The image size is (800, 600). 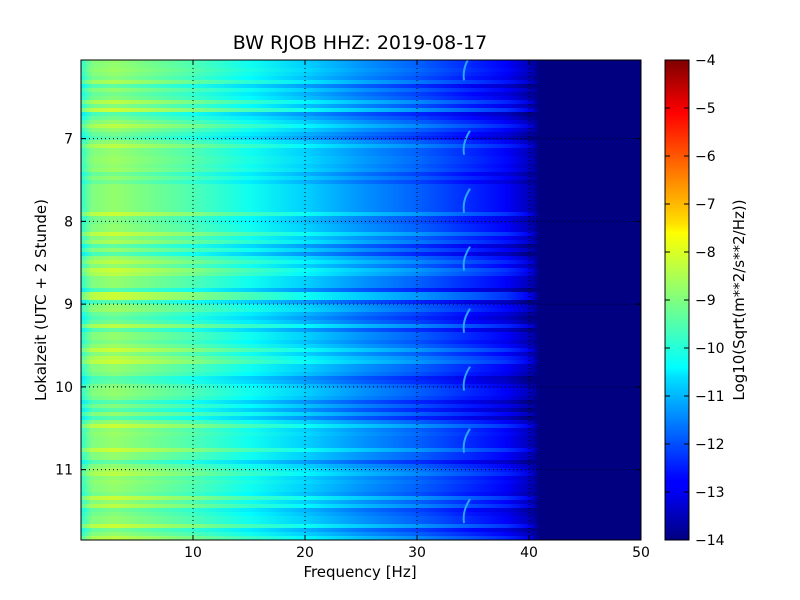 I want to click on colorbar-tick-label: −10, so click(x=710, y=349).